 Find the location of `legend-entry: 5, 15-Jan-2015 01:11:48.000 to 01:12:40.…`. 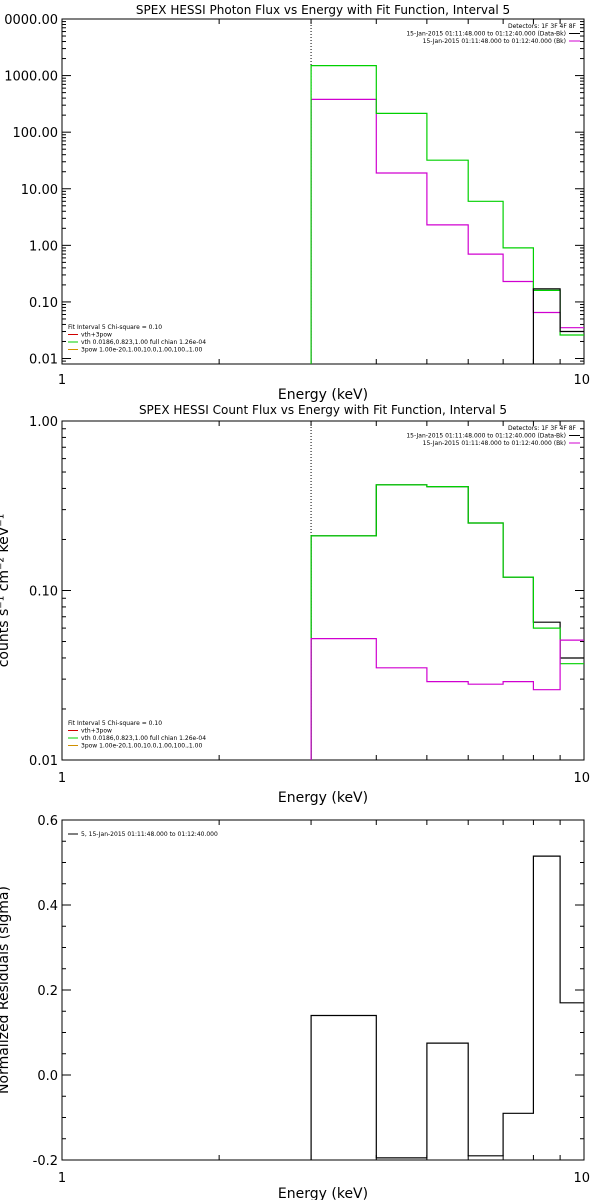

legend-entry: 5, 15-Jan-2015 01:11:48.000 to 01:12:40.… is located at coordinates (149, 834).